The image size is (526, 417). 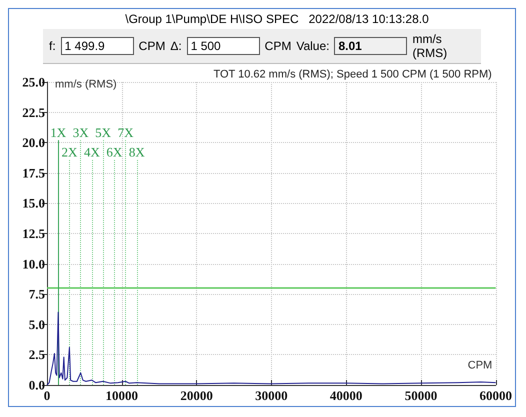 I want to click on ref-line-label: 7X, so click(x=126, y=132).